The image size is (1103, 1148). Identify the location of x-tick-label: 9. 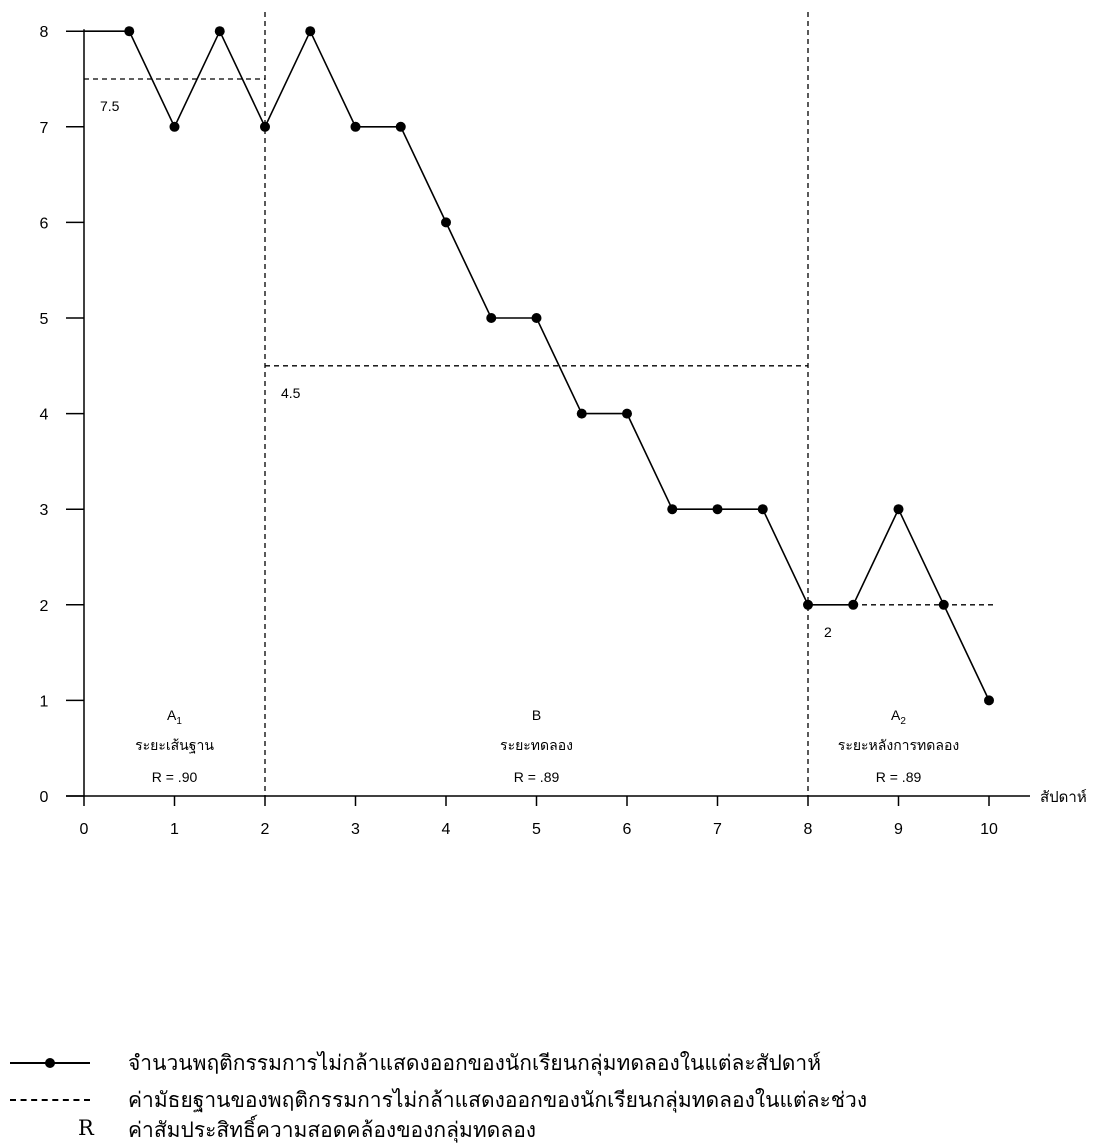
(898, 829).